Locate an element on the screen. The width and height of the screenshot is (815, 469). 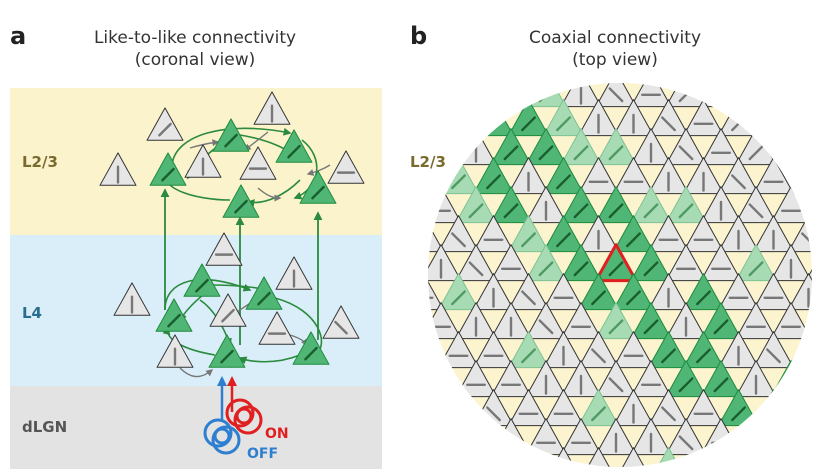
panel-a-title: Like-to-like connectivity (coronal view) is located at coordinates (195, 49).